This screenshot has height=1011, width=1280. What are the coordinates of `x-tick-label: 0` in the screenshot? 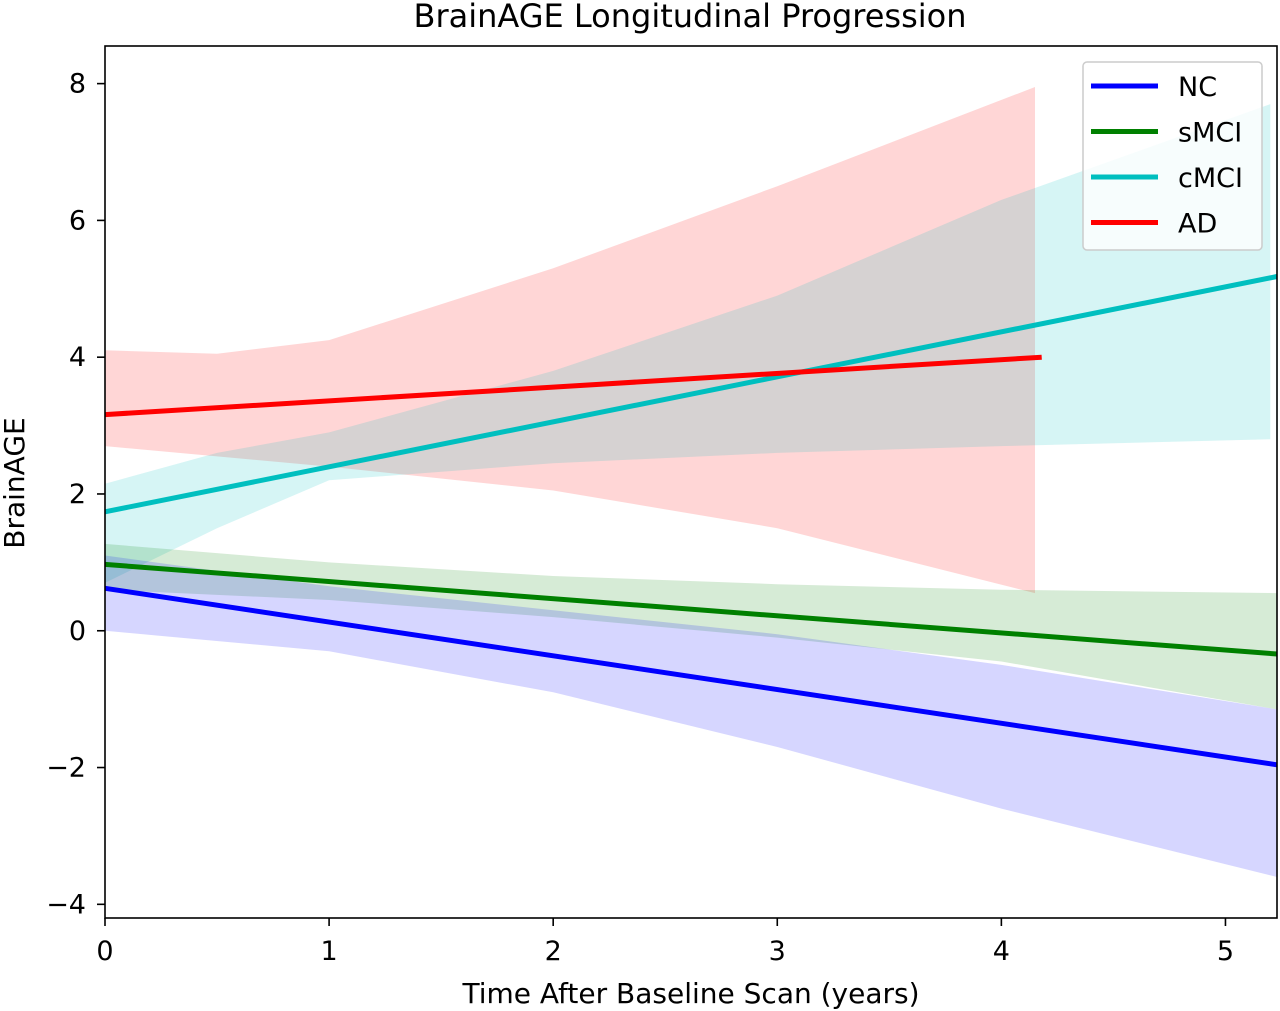 It's located at (104, 951).